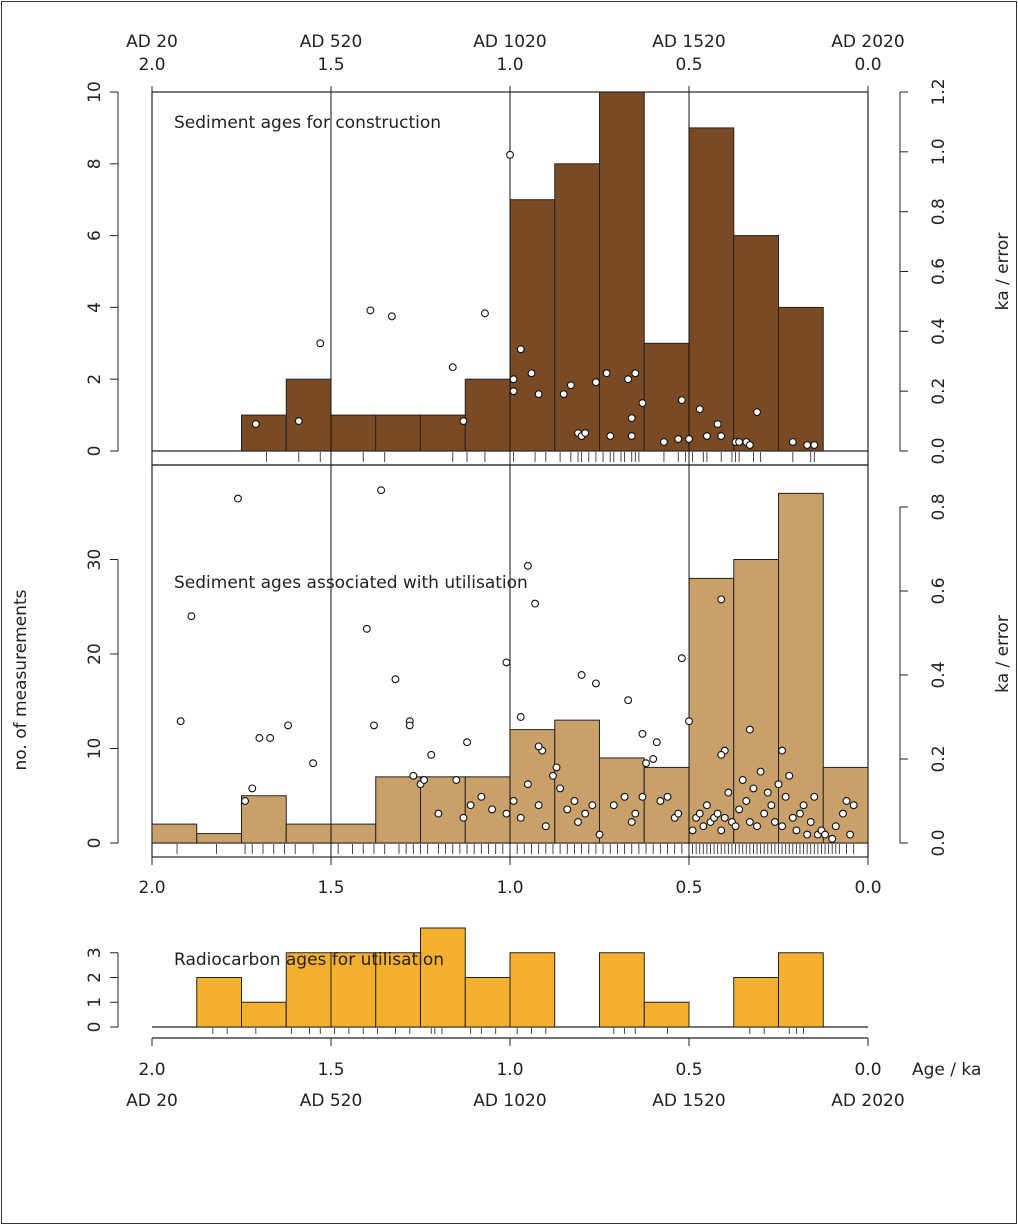  I want to click on right-y-tick-label: 0.2, so click(939, 391).